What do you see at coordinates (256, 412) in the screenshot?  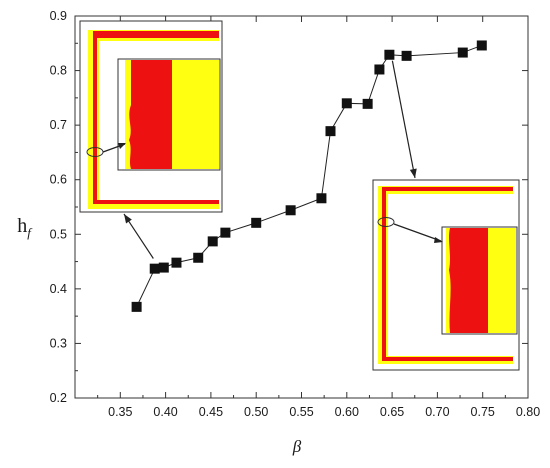 I see `x-tick-label: 0.50` at bounding box center [256, 412].